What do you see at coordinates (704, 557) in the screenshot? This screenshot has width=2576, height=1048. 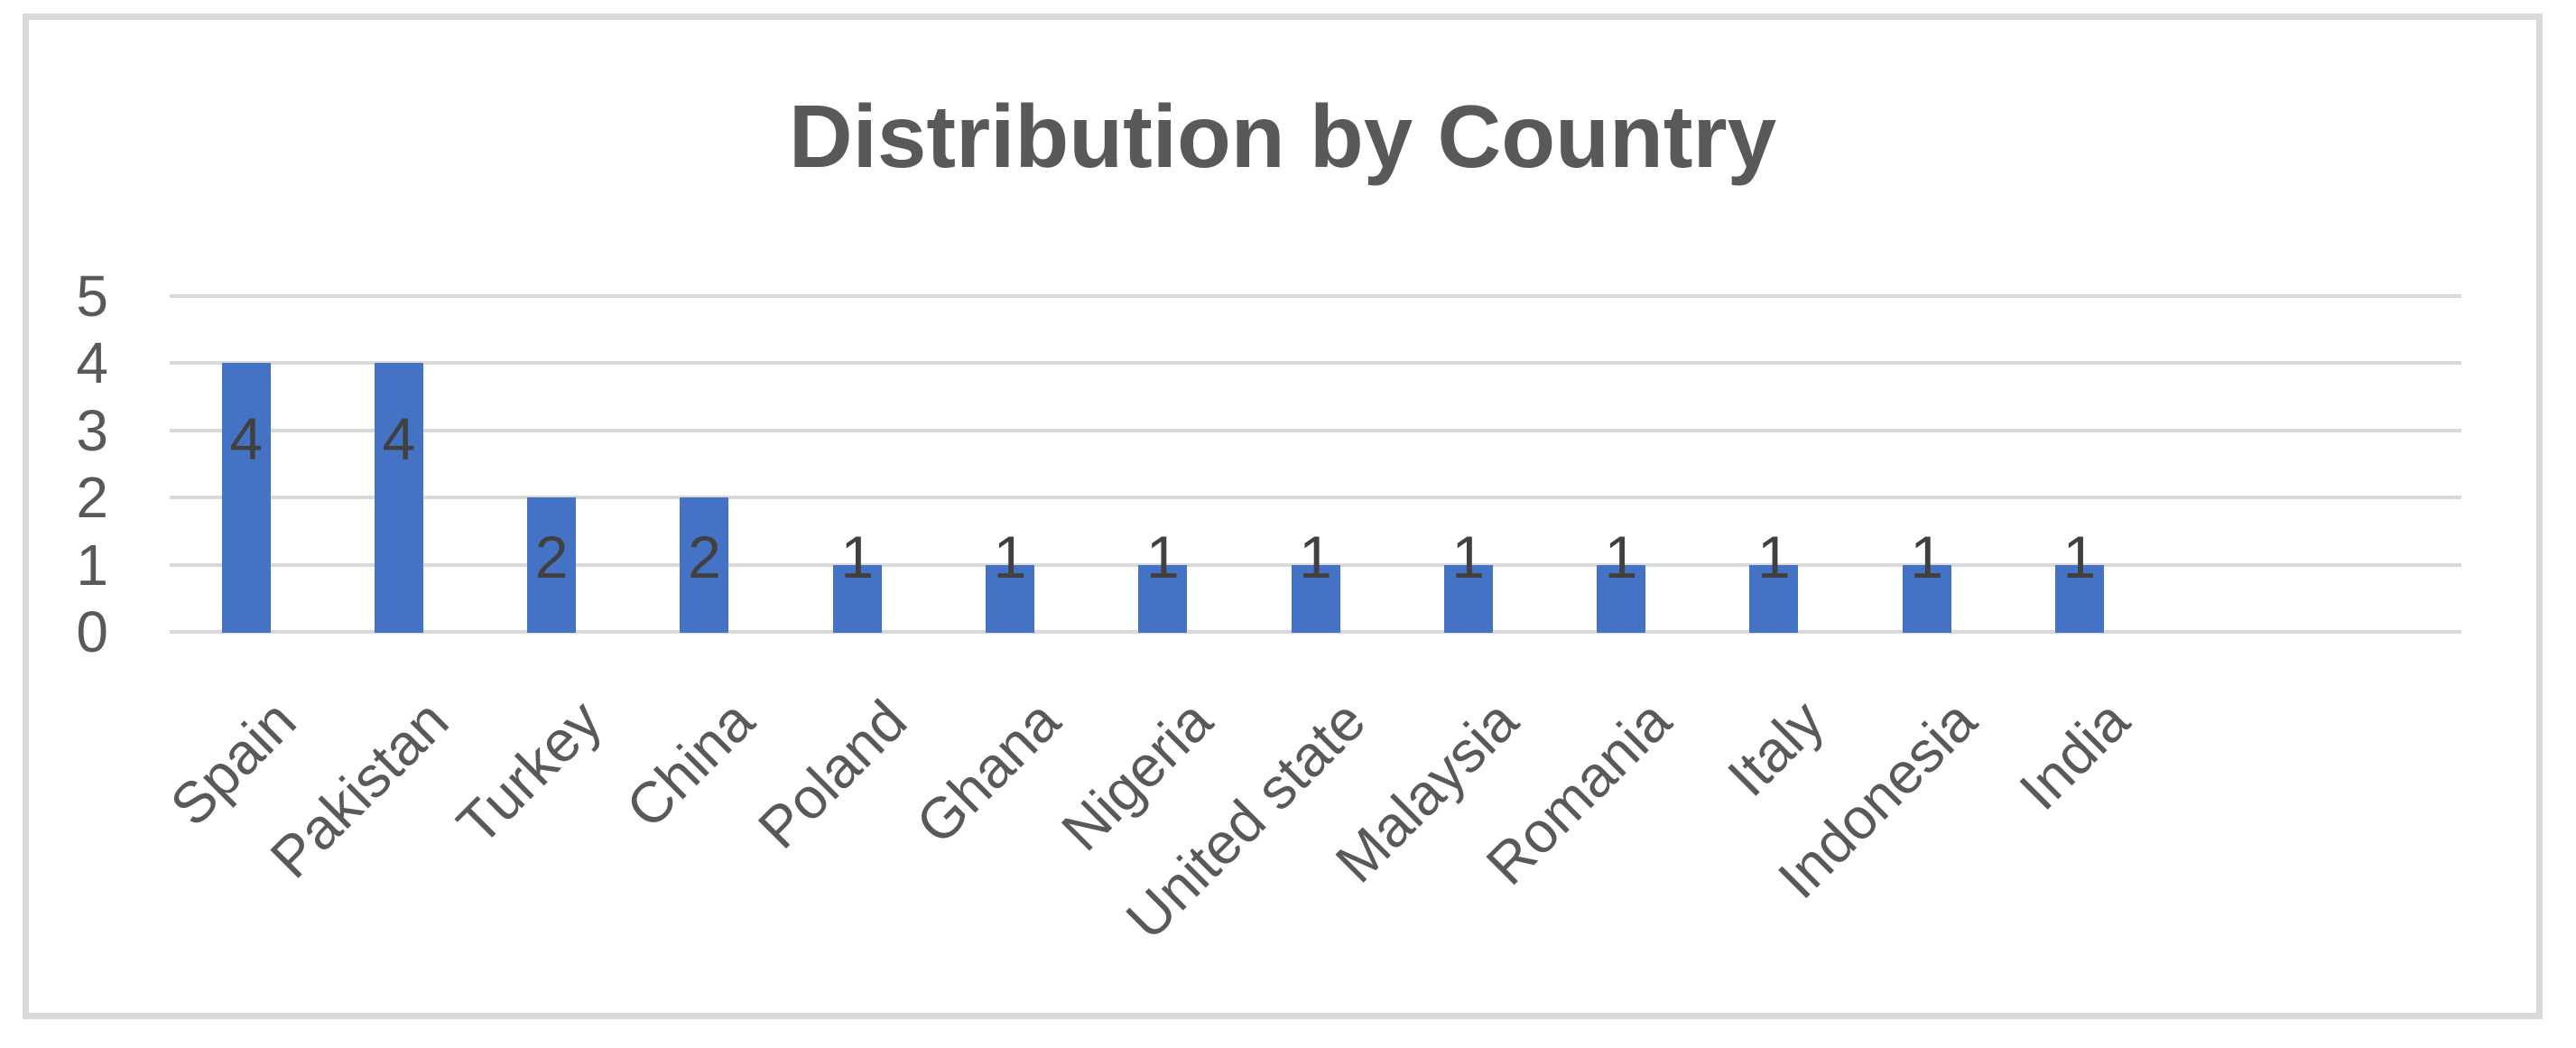 I see `bar-data-label-china: 2` at bounding box center [704, 557].